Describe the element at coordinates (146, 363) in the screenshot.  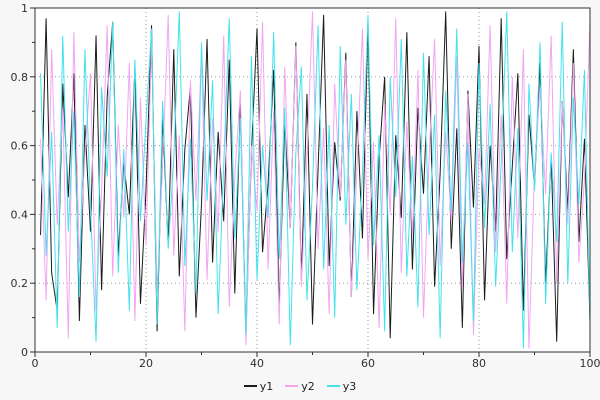
I see `svg-text: 20` at that location.